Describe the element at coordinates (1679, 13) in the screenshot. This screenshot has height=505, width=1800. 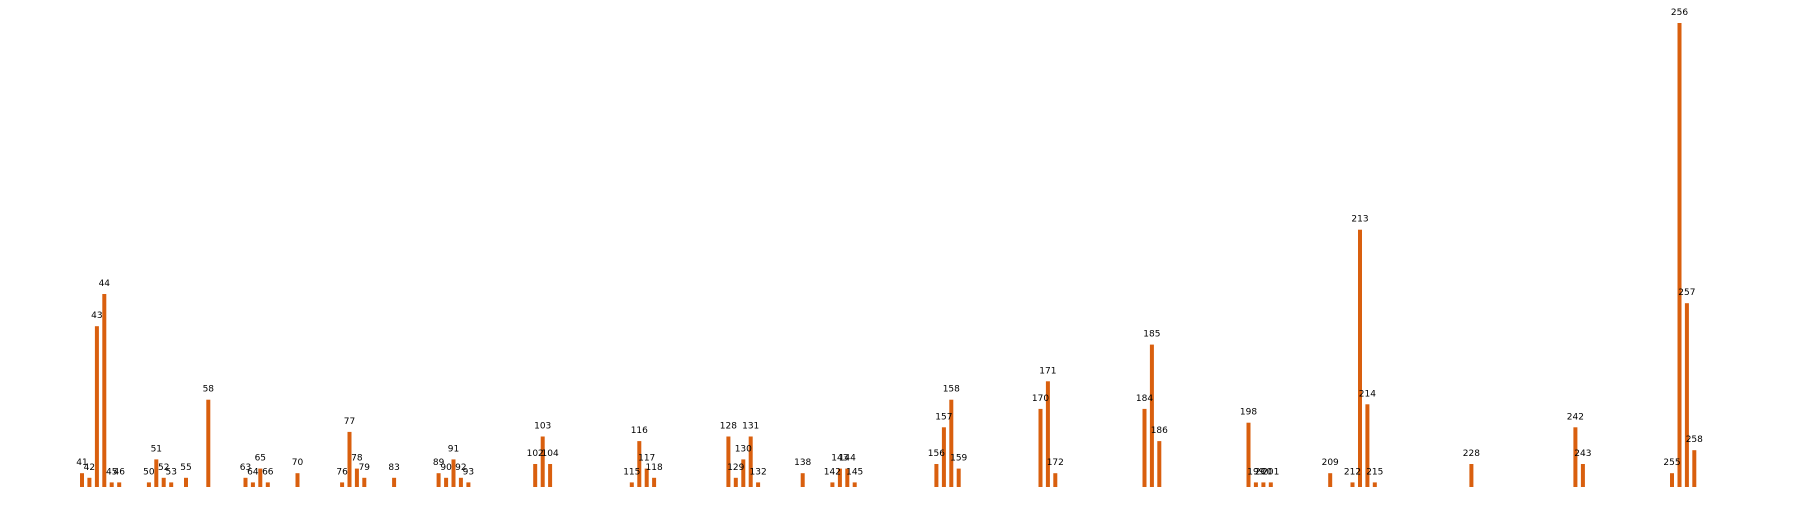
I see `bar-label-256: 256` at that location.